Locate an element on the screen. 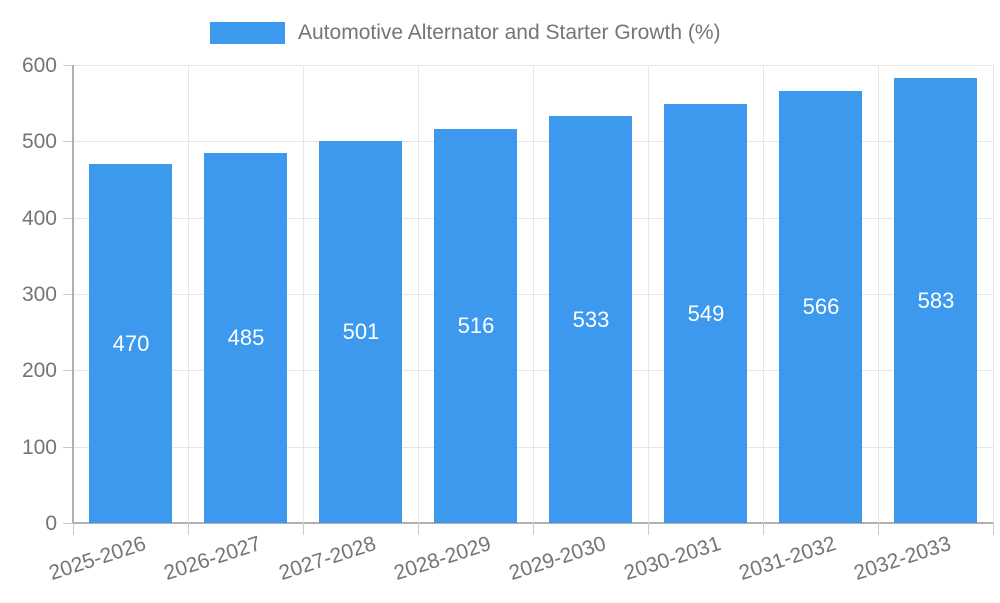  bar-value-label: 583 is located at coordinates (936, 300).